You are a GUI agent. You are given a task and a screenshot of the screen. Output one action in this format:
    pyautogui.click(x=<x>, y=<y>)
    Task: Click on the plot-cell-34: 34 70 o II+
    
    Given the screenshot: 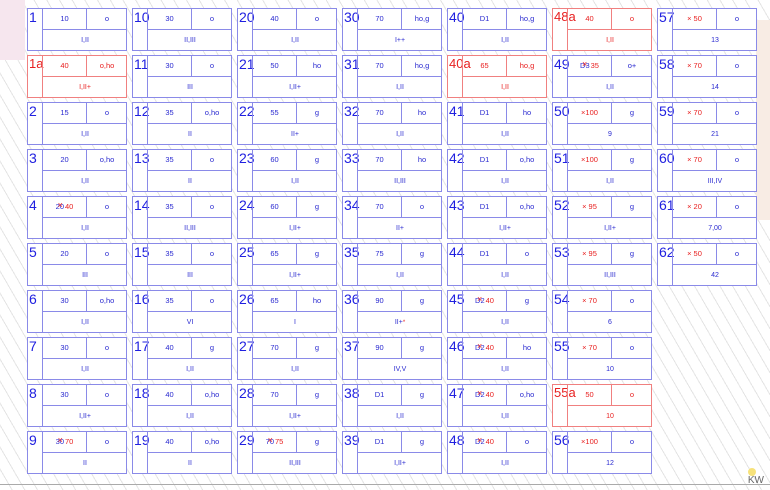 What is the action you would take?
    pyautogui.click(x=392, y=217)
    